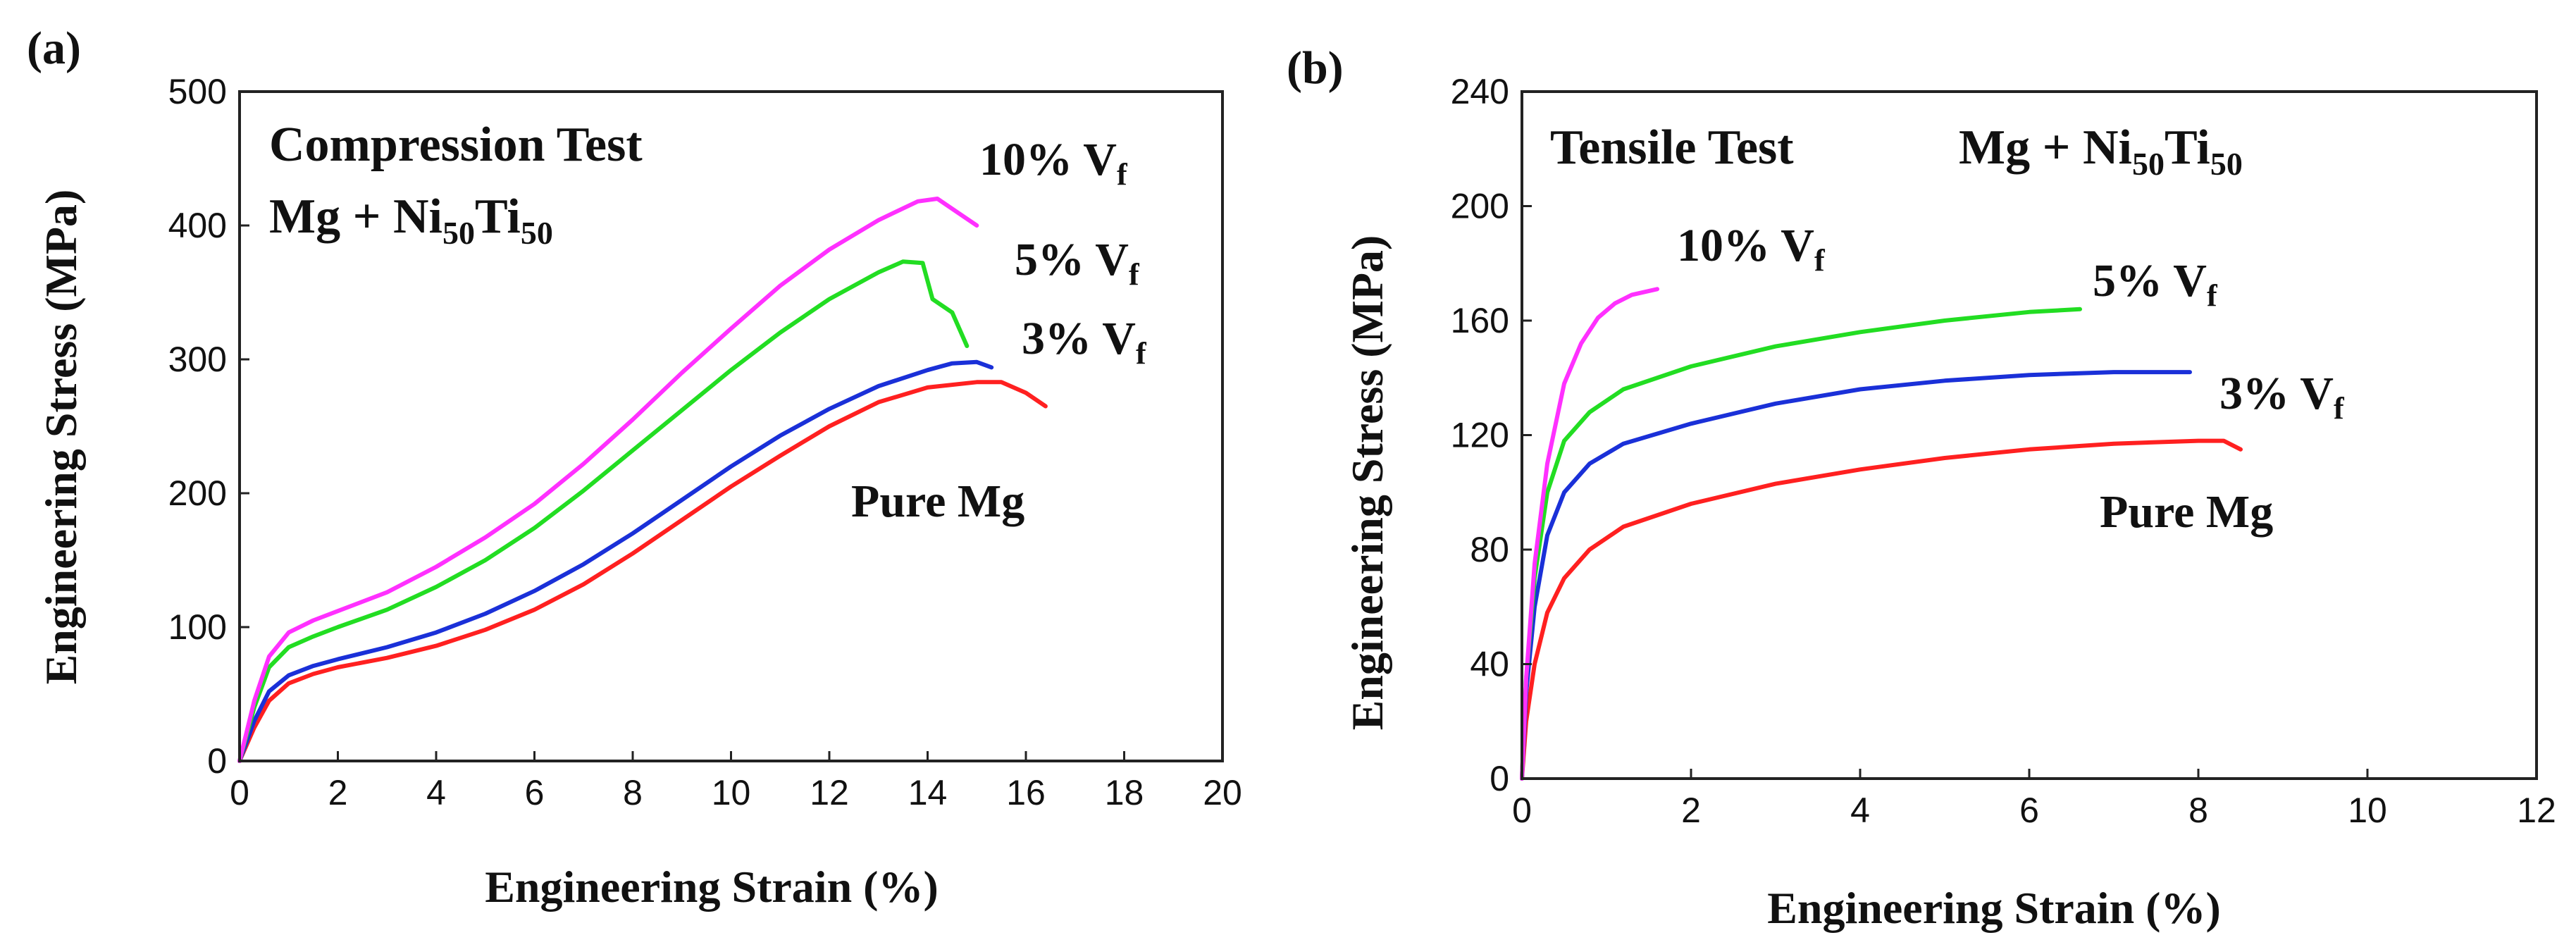  Describe the element at coordinates (1489, 549) in the screenshot. I see `y-tick-label: 80` at that location.